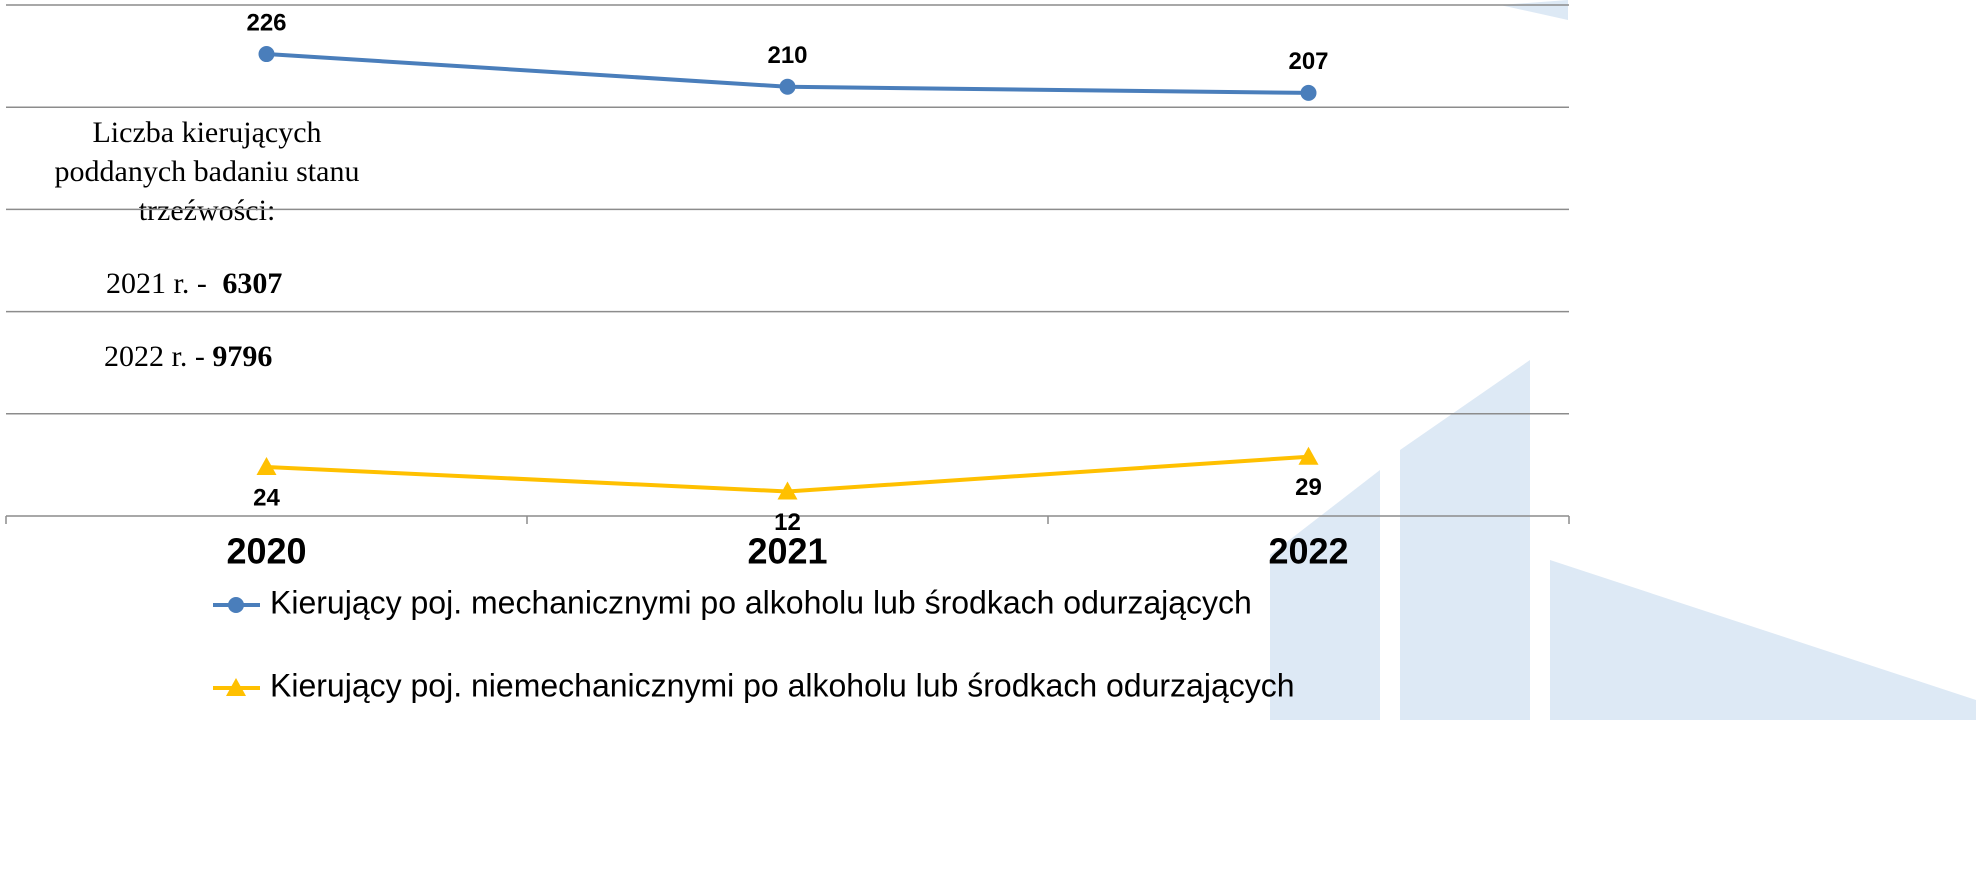 This screenshot has height=889, width=1976. I want to click on x-tick-label: 2020, so click(266, 551).